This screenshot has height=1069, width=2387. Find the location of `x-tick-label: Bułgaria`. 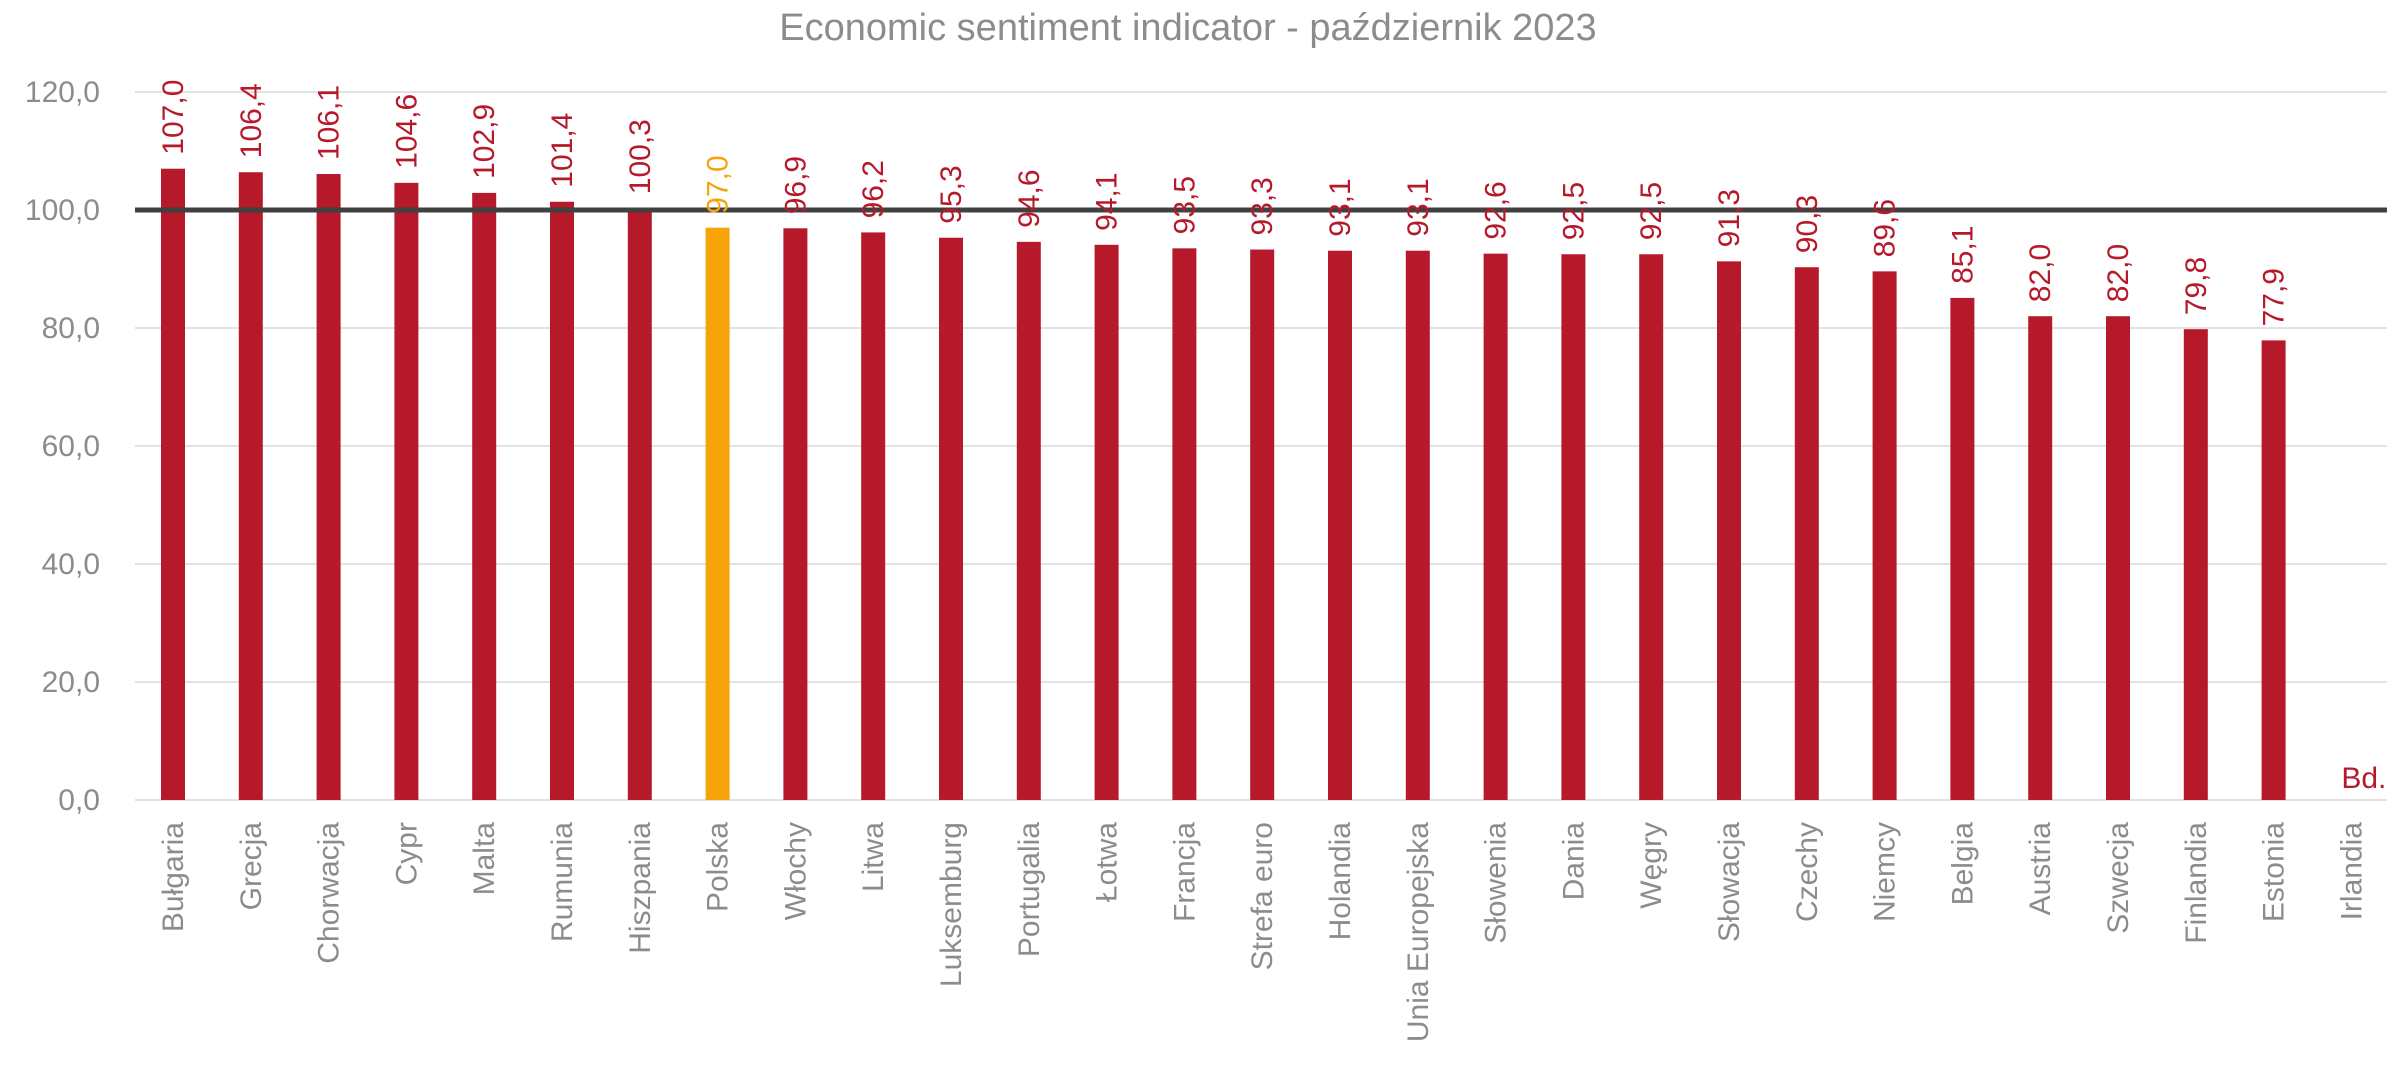

x-tick-label: Bułgaria is located at coordinates (173, 877).